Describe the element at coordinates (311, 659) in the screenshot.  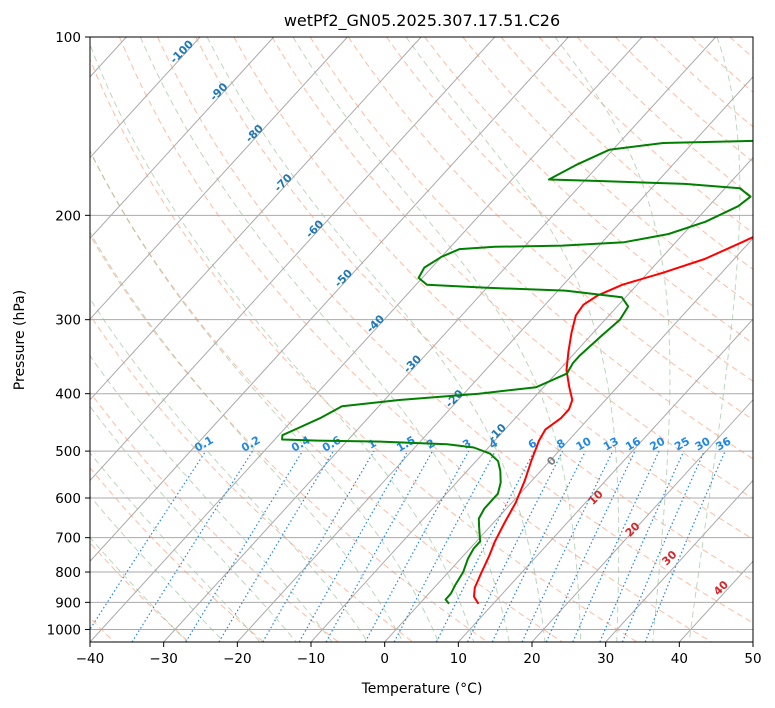
I see `x-tick-label: −10` at that location.